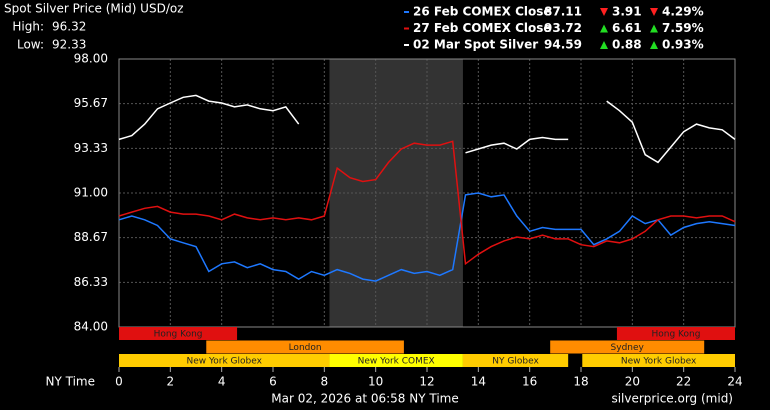  What do you see at coordinates (91, 327) in the screenshot?
I see `y-tick-label: 84.00` at bounding box center [91, 327].